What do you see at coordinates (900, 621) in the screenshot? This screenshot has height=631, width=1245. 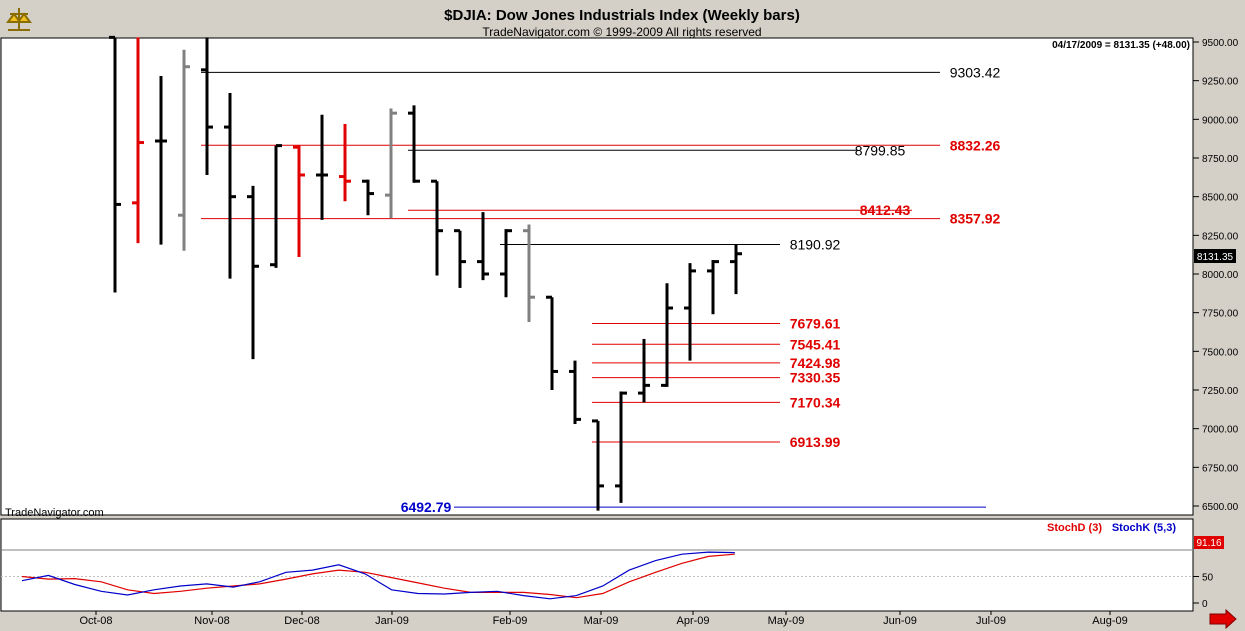 I see `x-tick-label: Jun-09` at bounding box center [900, 621].